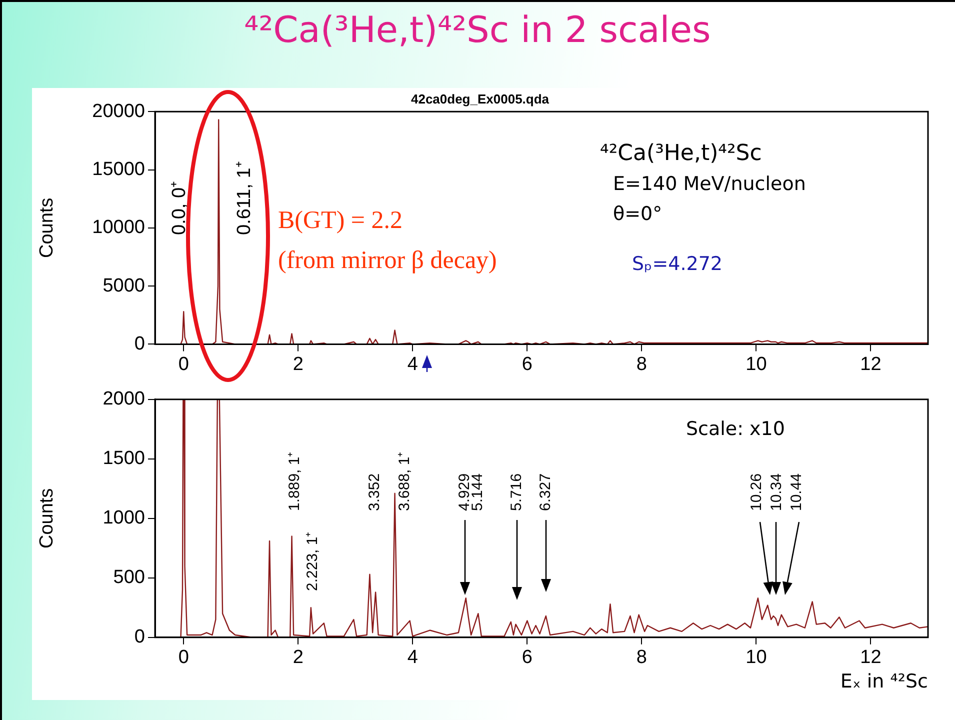 This screenshot has width=955, height=720. I want to click on y-tick-label: 500, so click(129, 577).